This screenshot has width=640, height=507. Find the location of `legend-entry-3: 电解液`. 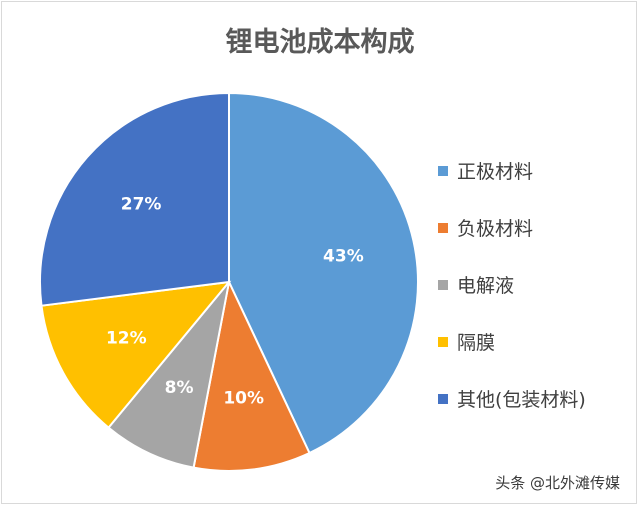

legend-entry-3: 电解液 is located at coordinates (512, 284).